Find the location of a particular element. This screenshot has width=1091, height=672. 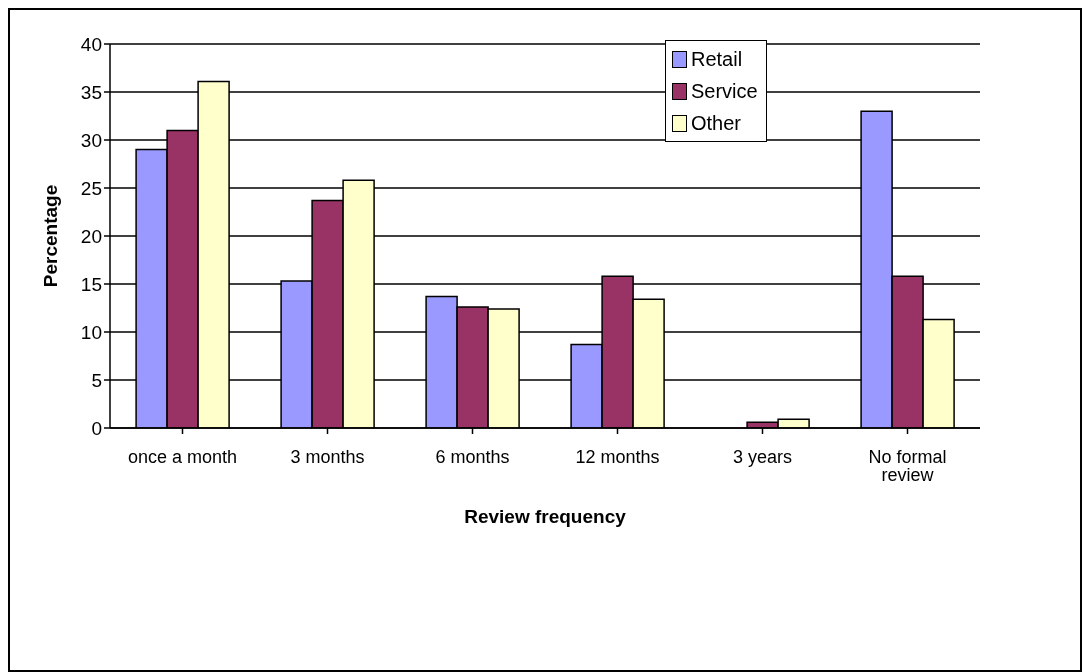

x-tick-label: 12 months is located at coordinates (617, 456).